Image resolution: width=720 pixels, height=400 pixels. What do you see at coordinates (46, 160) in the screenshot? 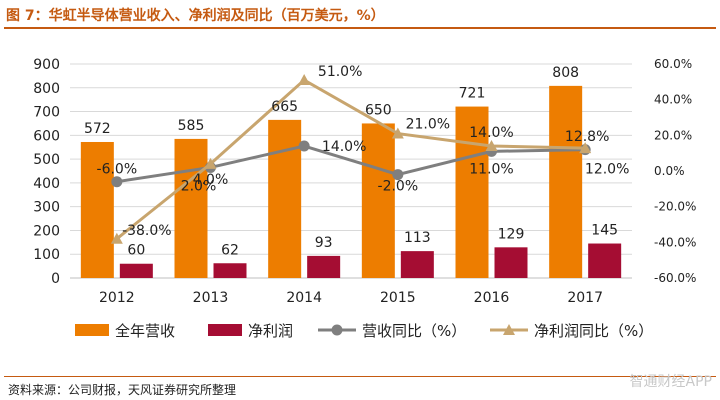
I see `left-axis-tick-label: 500` at bounding box center [46, 160].